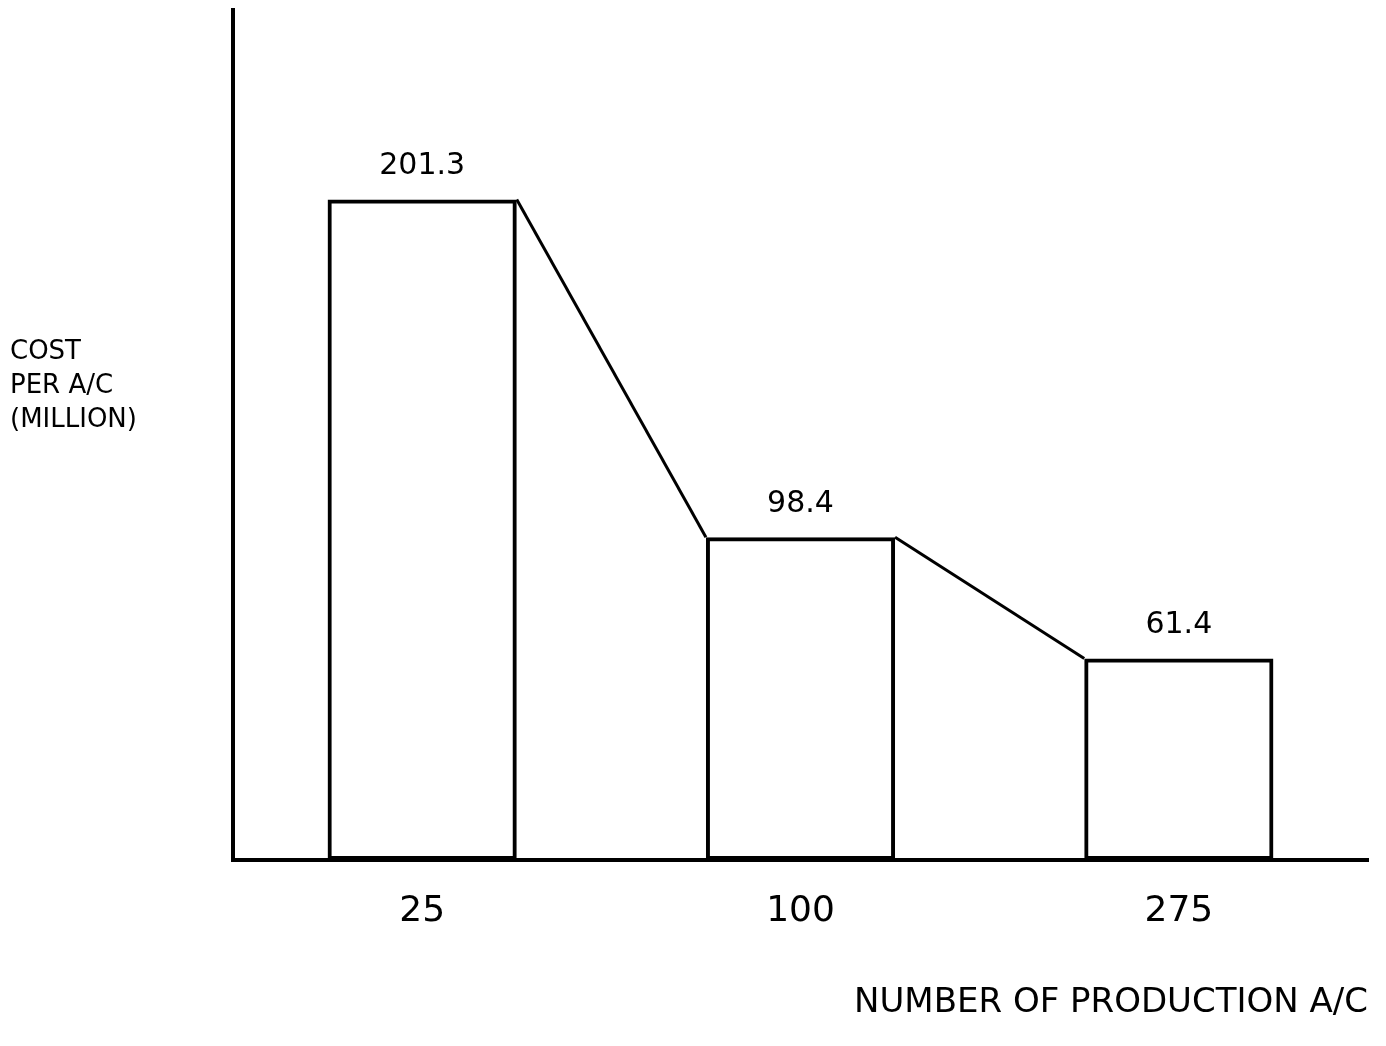 Image resolution: width=1386 pixels, height=1046 pixels. I want to click on data-label: 201.3, so click(422, 164).